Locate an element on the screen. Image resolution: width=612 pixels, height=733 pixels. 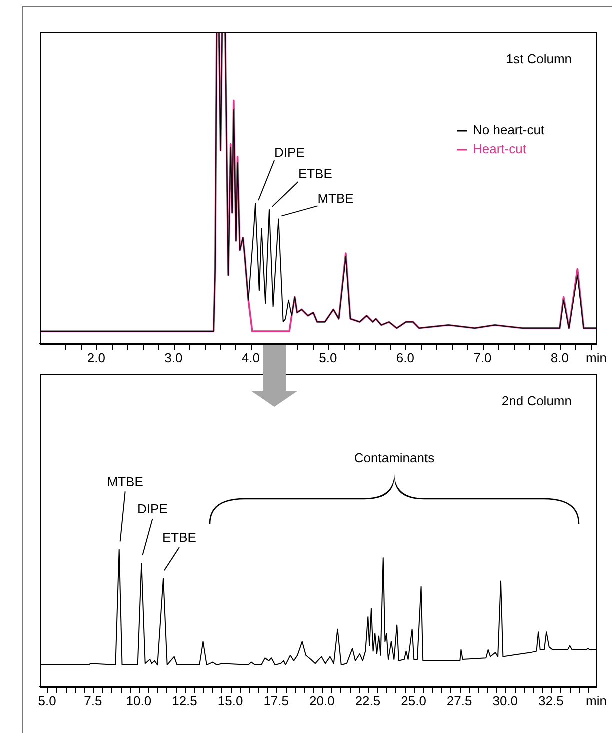
x-tick-label: 30.0 is located at coordinates (505, 701).